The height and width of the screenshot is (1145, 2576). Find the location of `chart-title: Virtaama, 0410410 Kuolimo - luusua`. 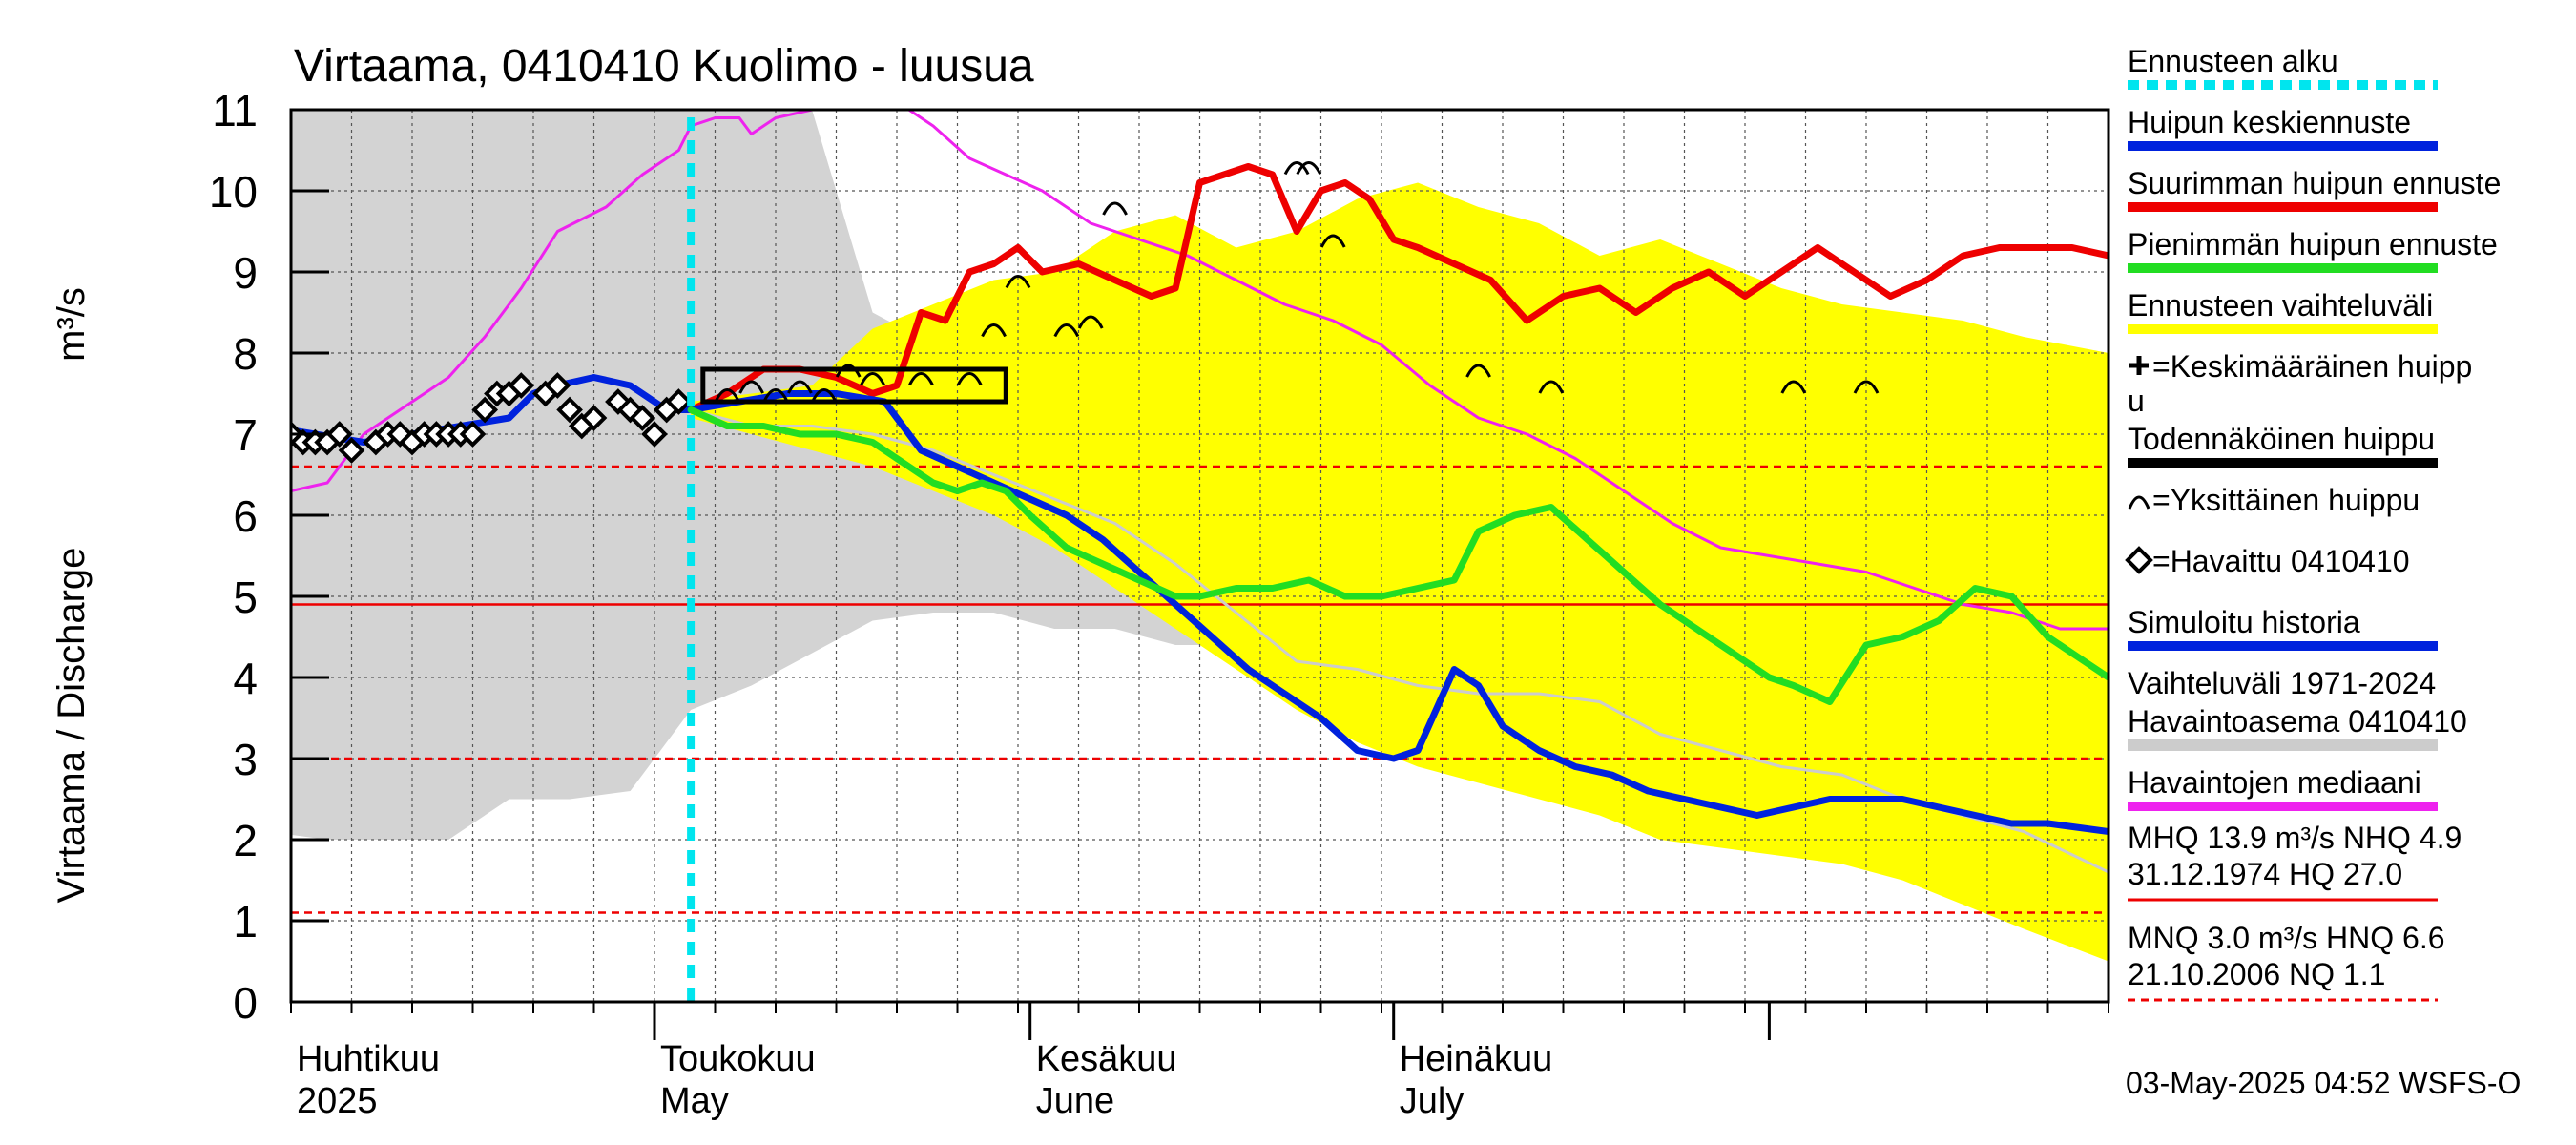

chart-title: Virtaama, 0410410 Kuolimo - luusua is located at coordinates (664, 66).